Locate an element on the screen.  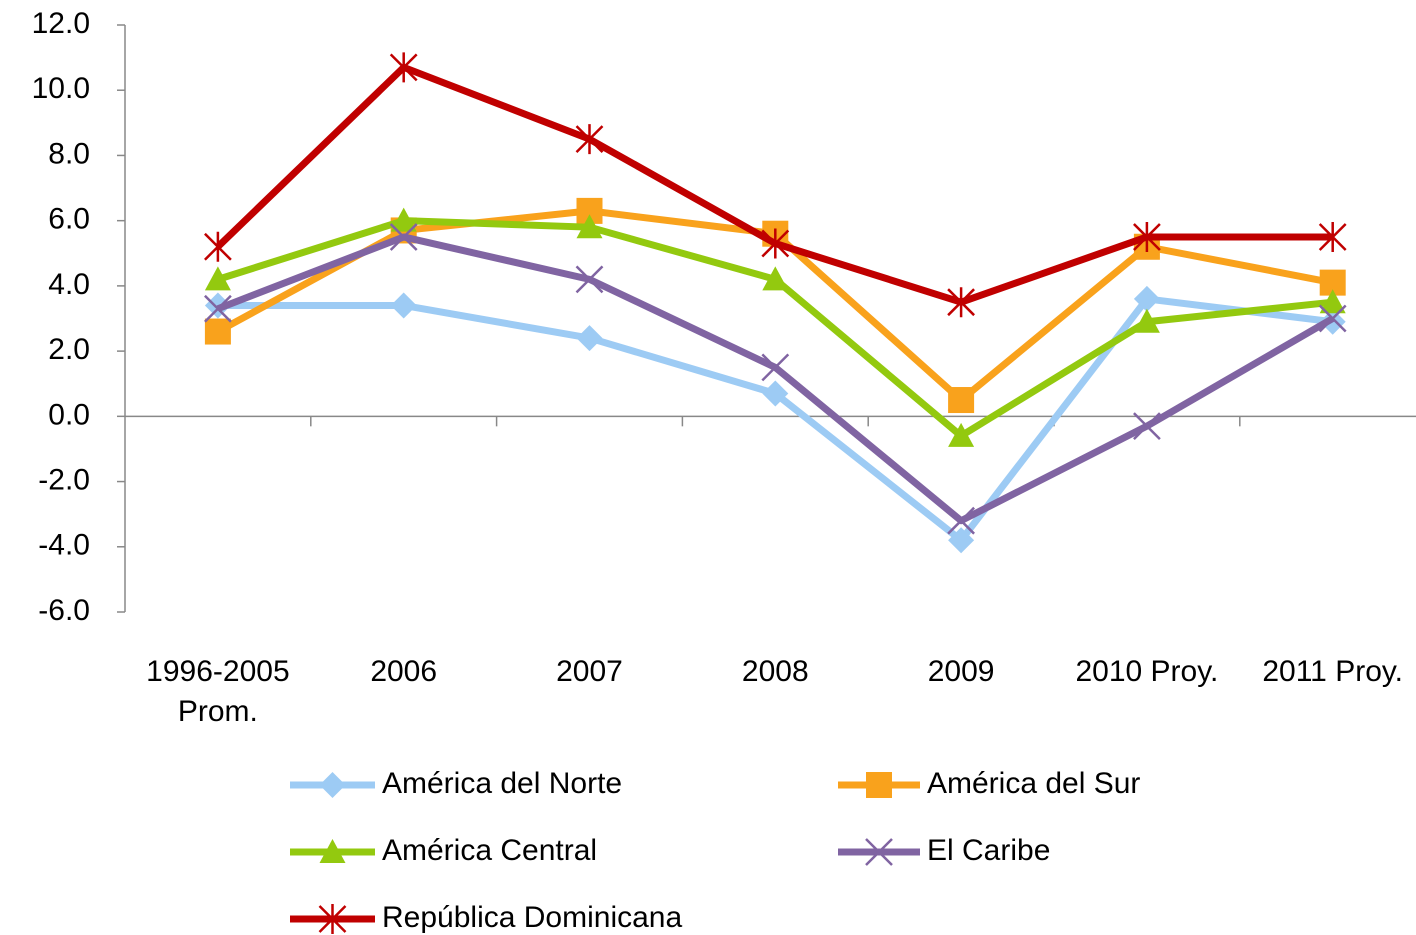
x-tick-label: 2007 is located at coordinates (589, 671).